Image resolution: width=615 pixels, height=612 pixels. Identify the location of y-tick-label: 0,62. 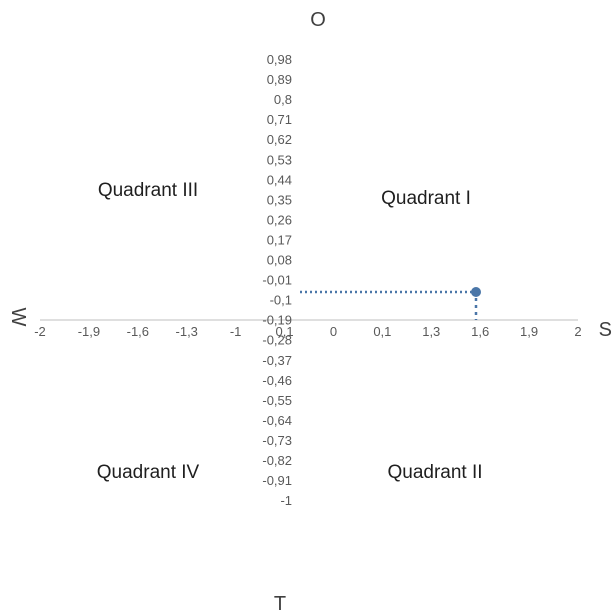
(279, 139).